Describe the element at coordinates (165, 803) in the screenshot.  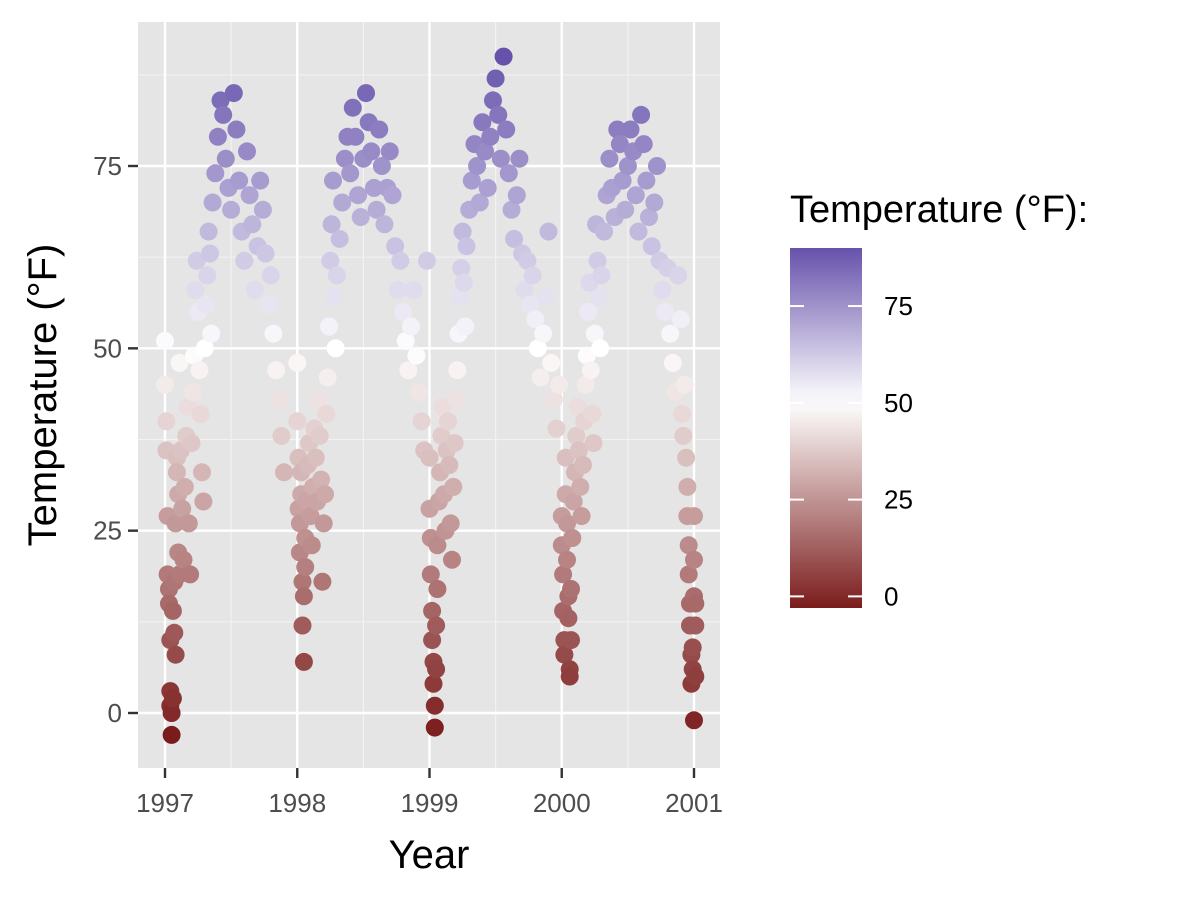
I see `x-tick-label: 1997` at that location.